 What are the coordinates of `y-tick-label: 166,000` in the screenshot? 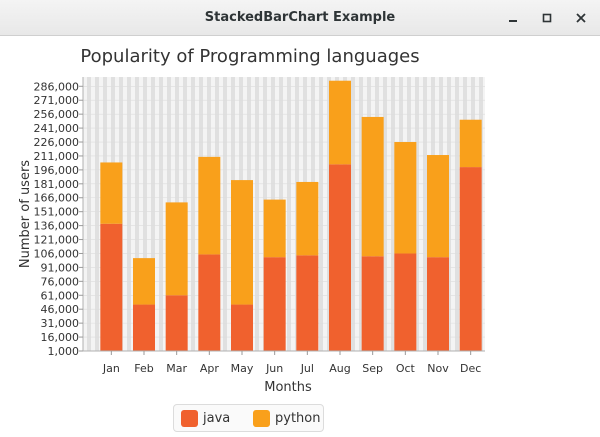 It's located at (57, 198).